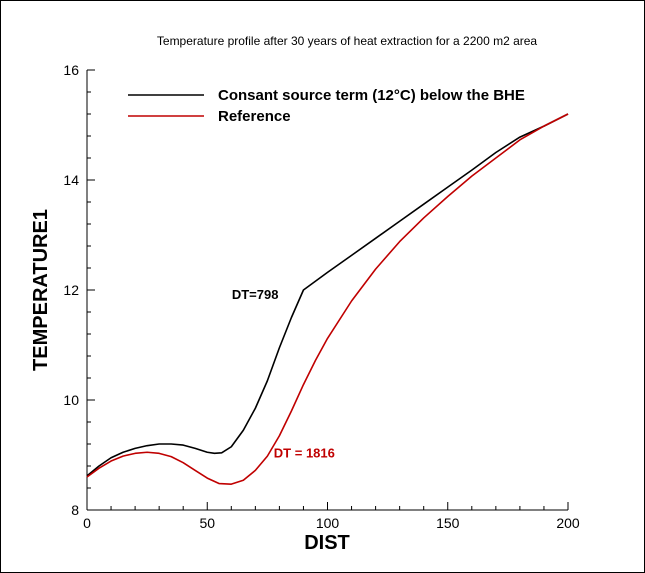 The height and width of the screenshot is (573, 645). I want to click on x-tick-label: 0, so click(87, 523).